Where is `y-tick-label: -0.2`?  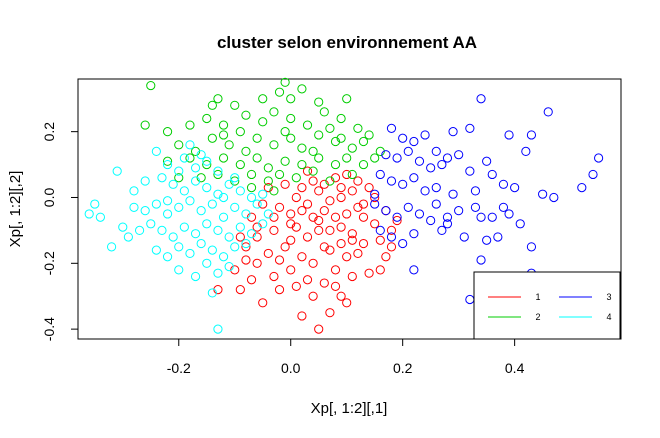 y-tick-label: -0.2 is located at coordinates (49, 263).